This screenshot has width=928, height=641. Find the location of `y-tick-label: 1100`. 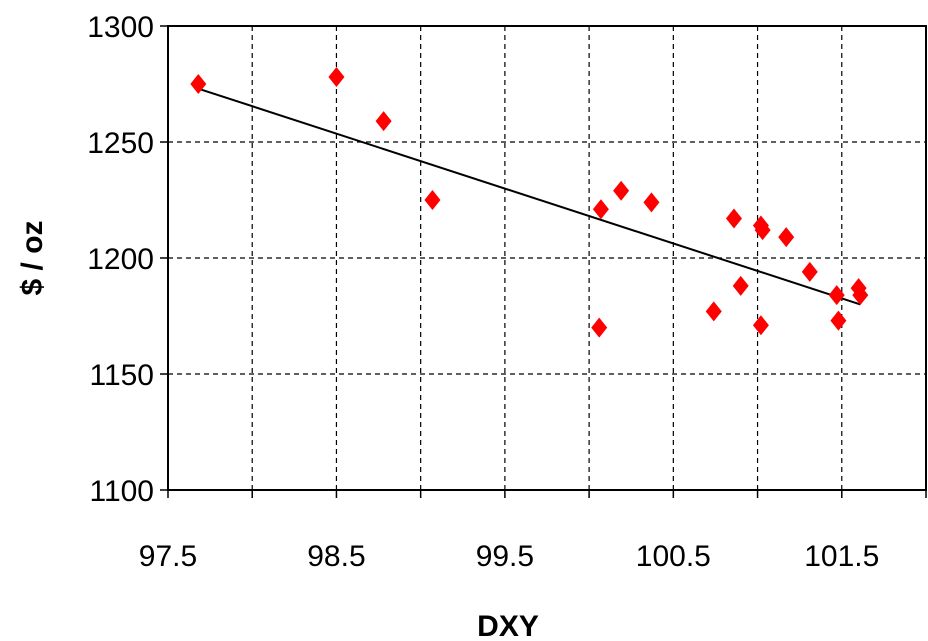

y-tick-label: 1100 is located at coordinates (121, 491).